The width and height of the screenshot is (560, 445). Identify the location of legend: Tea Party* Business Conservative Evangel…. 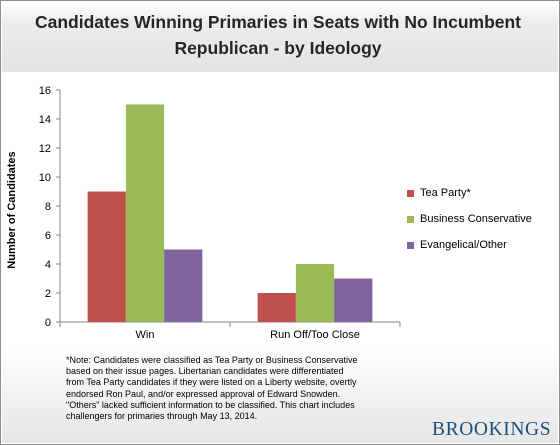
(469, 225).